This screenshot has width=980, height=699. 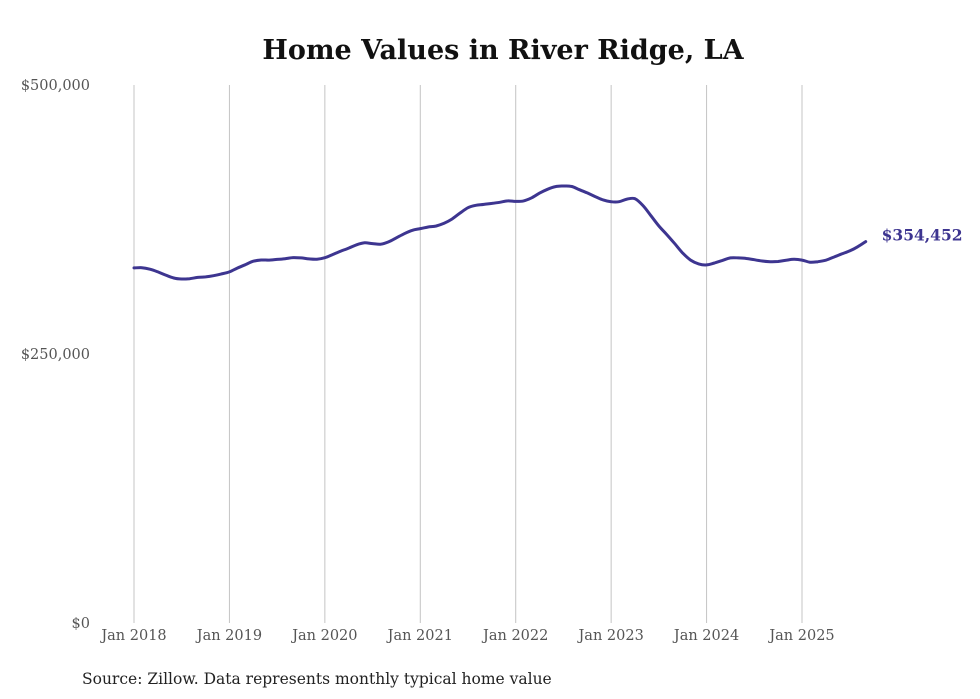 What do you see at coordinates (81, 624) in the screenshot?
I see `y-tick-label: $0` at bounding box center [81, 624].